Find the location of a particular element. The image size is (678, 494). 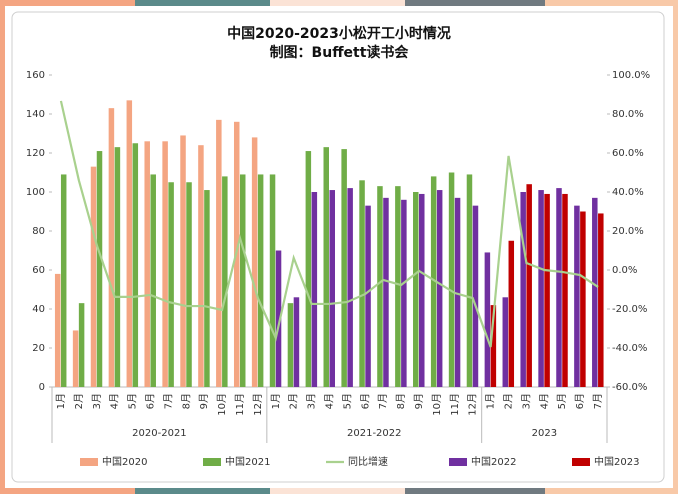

chart-subtitle: 制图：Buffett读书会 is located at coordinates (340, 52).